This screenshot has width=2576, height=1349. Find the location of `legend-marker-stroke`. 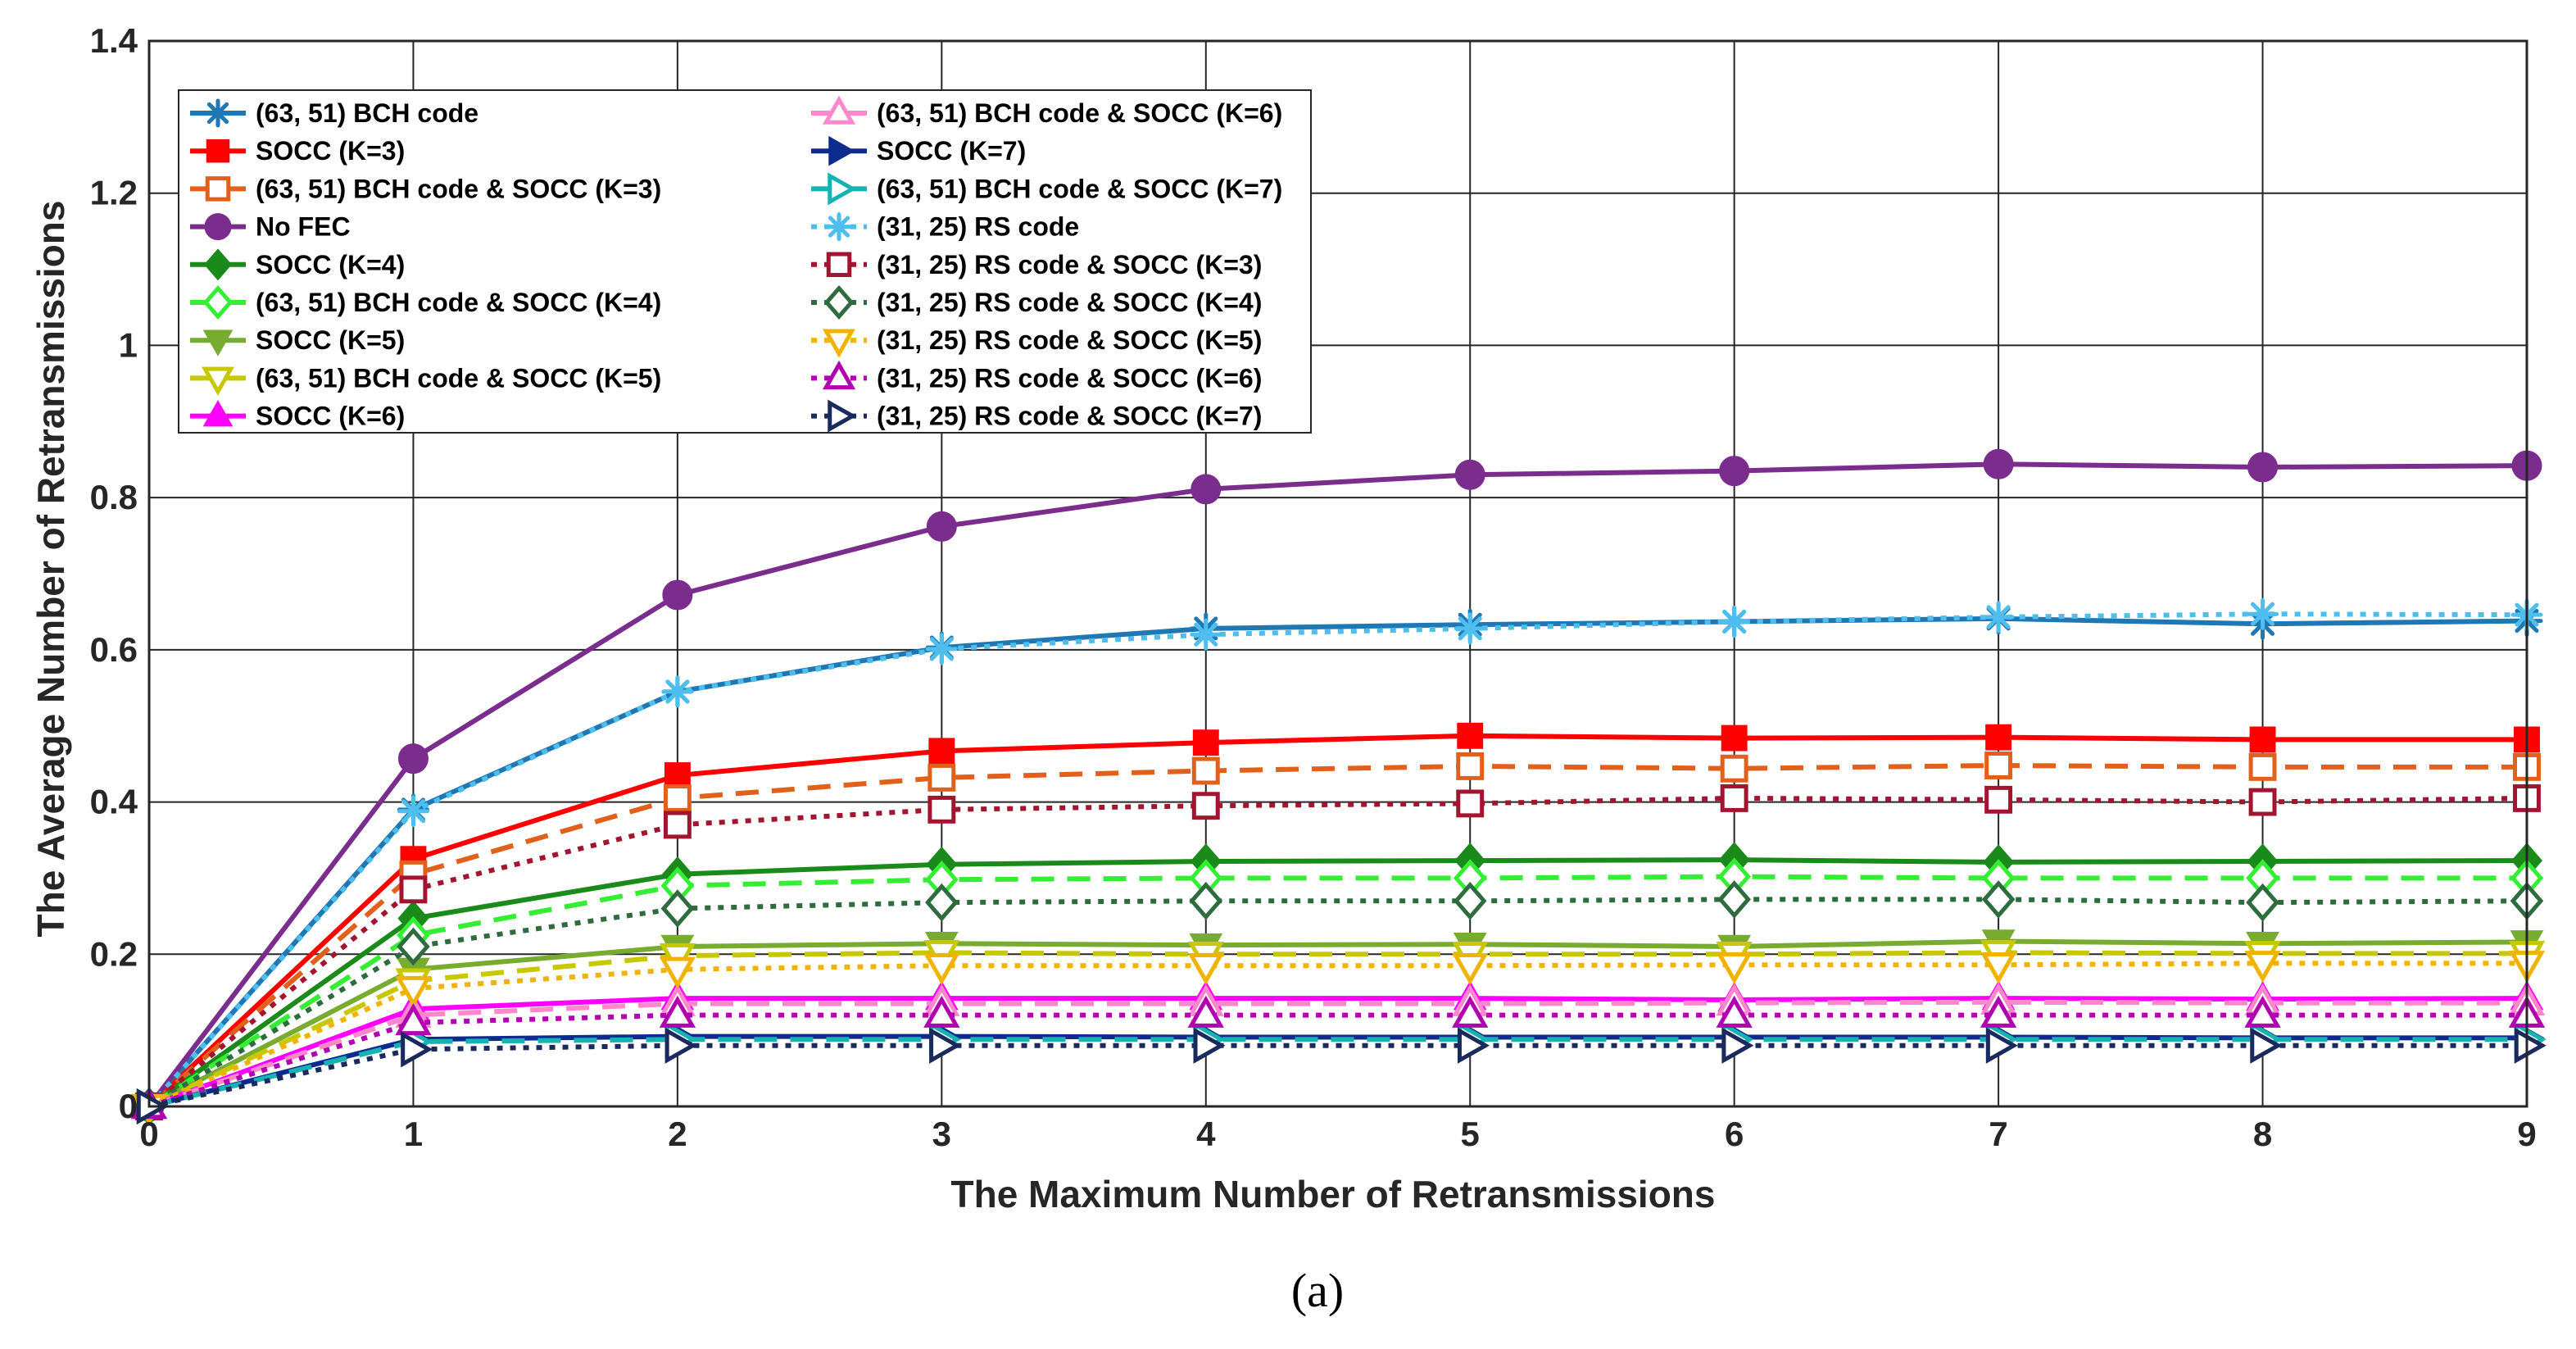

legend-marker-stroke is located at coordinates (839, 227).